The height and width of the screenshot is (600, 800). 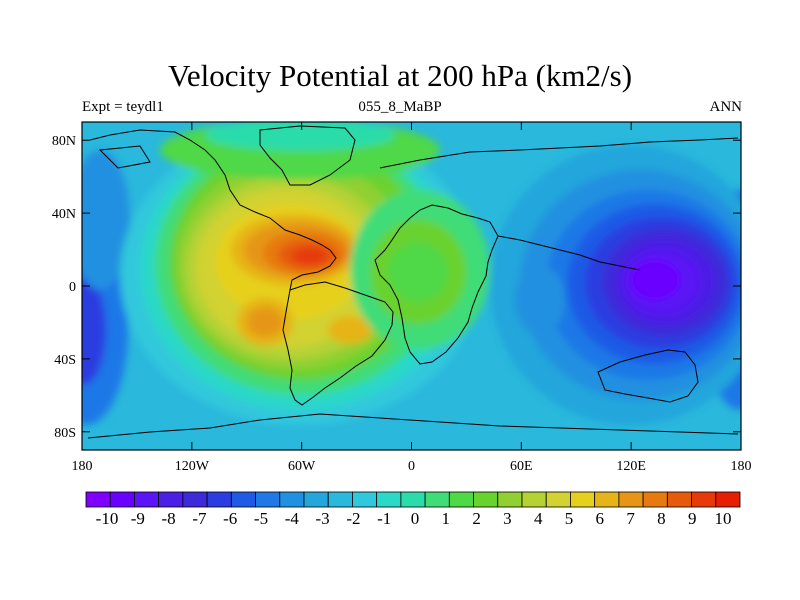 I want to click on colorbar-label: 0, so click(x=415, y=518).